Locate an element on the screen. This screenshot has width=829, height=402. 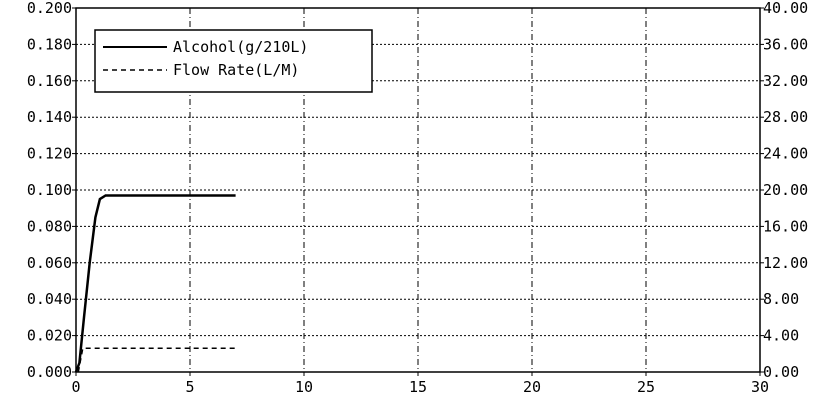
y-right-tick-label: 28.00 is located at coordinates (785, 117).